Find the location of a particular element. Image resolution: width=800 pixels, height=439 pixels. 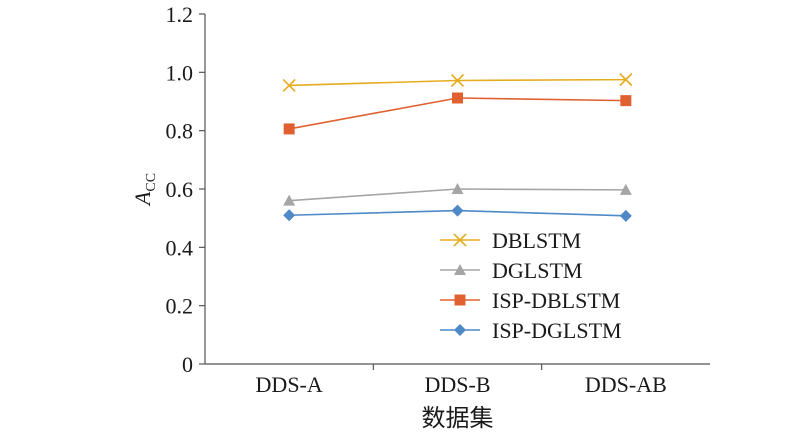

legend: DBLSTM DGLSTM ISP-DBLSTM ISP-DGLSTM is located at coordinates (531, 285).